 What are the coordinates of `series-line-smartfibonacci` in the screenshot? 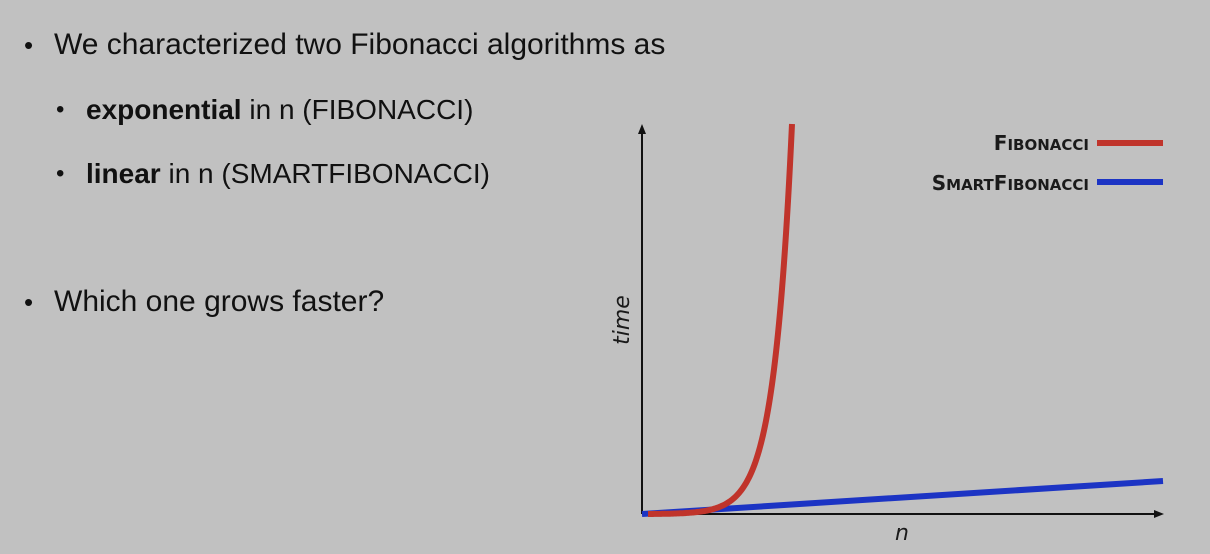 It's located at (902, 497).